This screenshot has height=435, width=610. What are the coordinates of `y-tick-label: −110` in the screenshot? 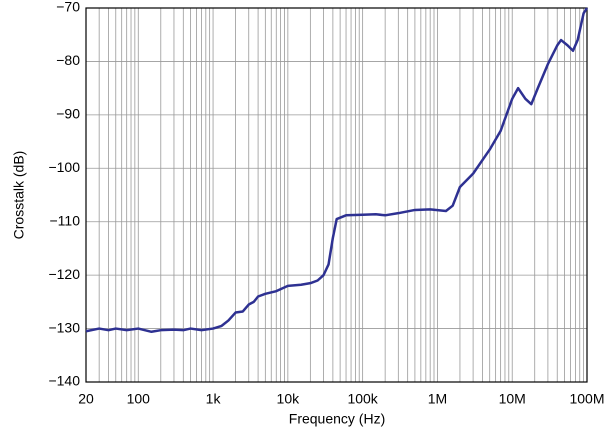 It's located at (65, 220).